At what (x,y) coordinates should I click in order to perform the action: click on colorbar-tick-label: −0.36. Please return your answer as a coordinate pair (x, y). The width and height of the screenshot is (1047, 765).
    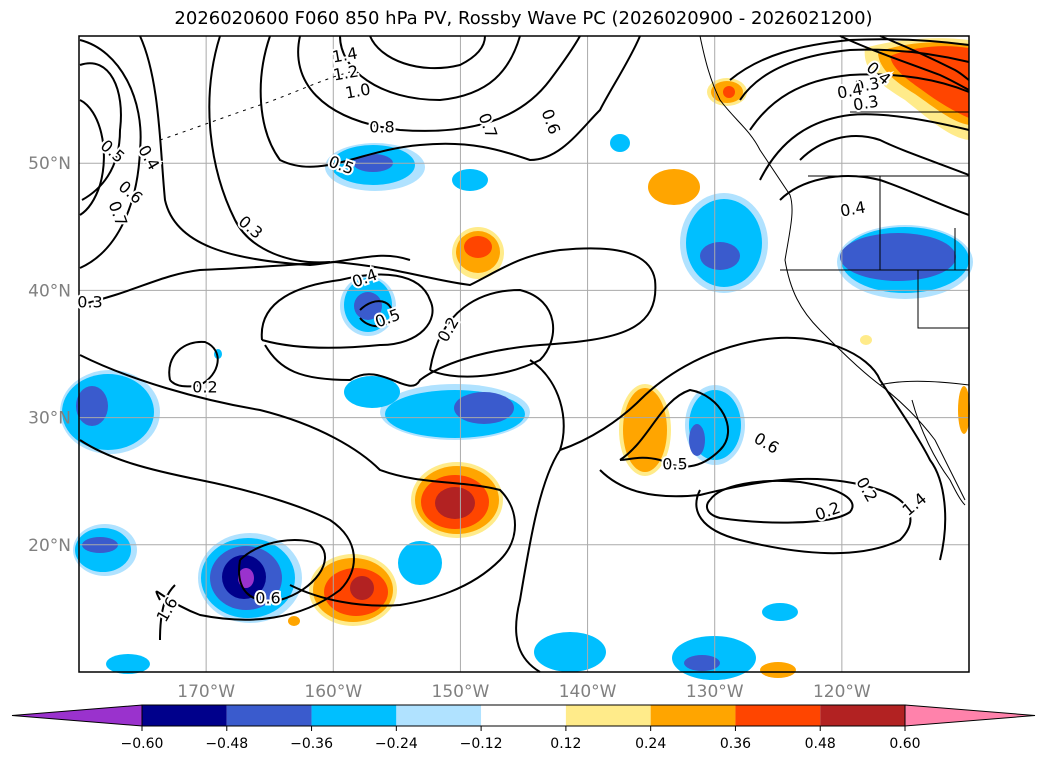
    Looking at the image, I should click on (311, 744).